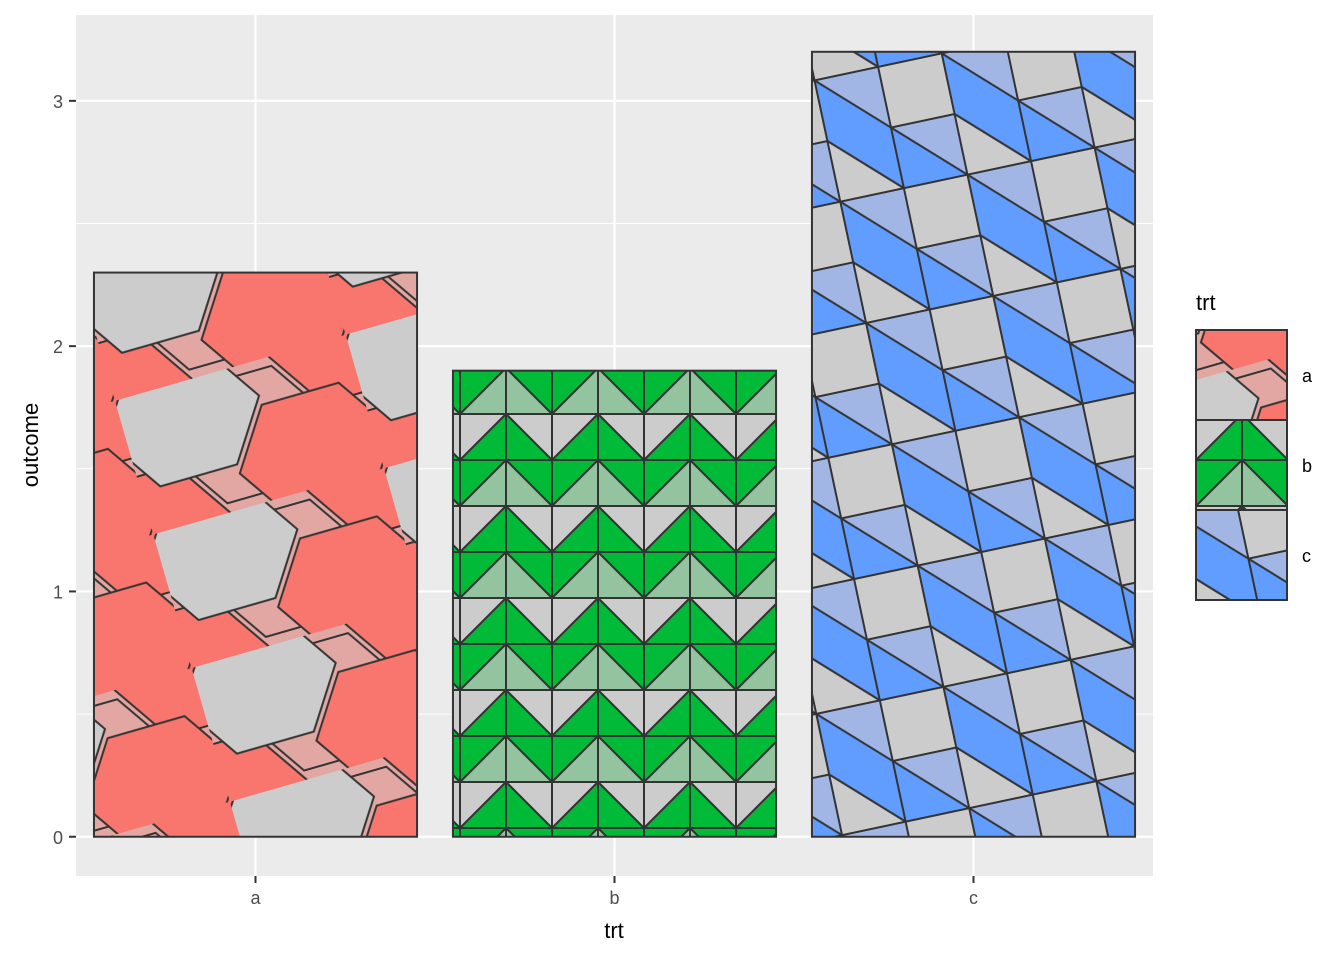  What do you see at coordinates (58, 592) in the screenshot?
I see `y-tick-label: 1` at bounding box center [58, 592].